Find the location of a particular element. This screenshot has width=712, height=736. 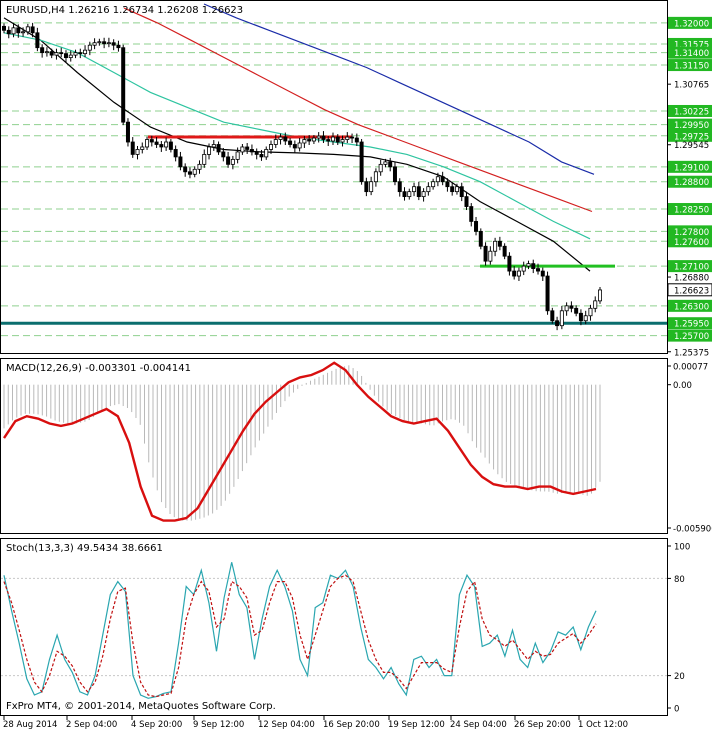

current-price-box is located at coordinates (689, 290).